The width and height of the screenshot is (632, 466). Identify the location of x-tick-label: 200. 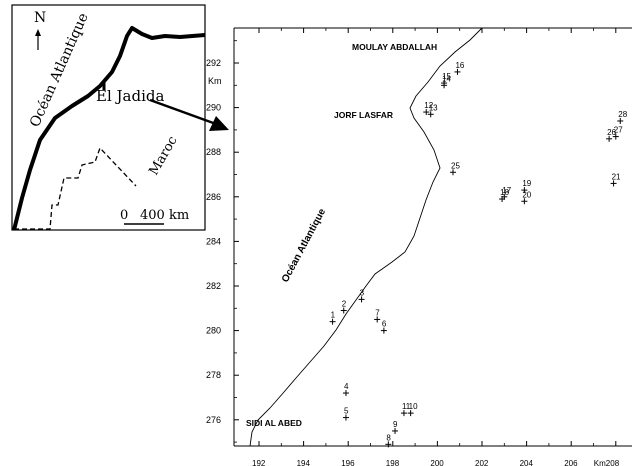
(437, 462).